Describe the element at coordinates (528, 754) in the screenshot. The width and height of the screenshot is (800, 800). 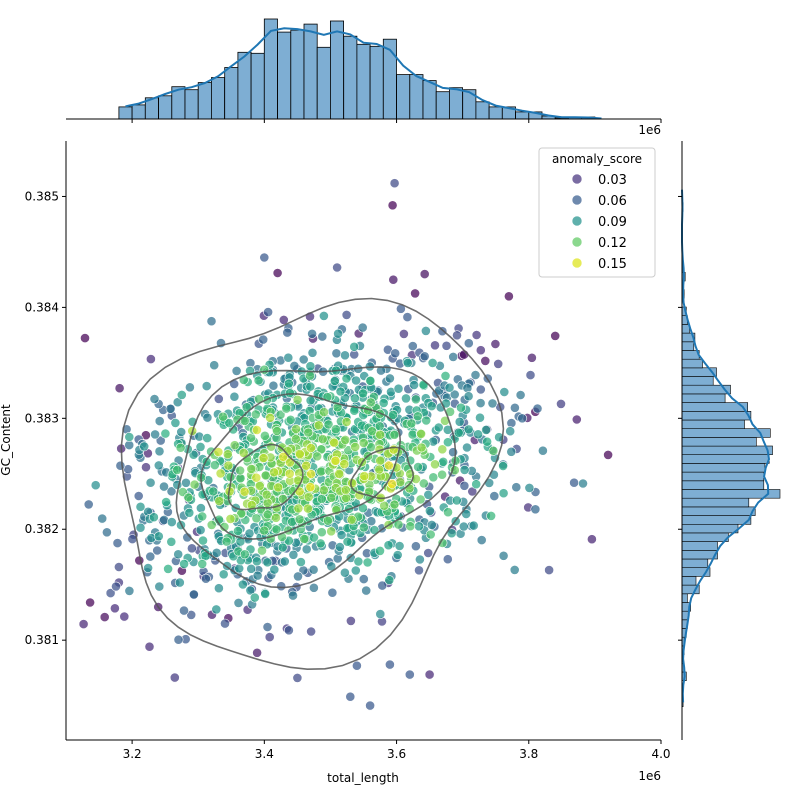
I see `x-tick-label: 3.8` at that location.